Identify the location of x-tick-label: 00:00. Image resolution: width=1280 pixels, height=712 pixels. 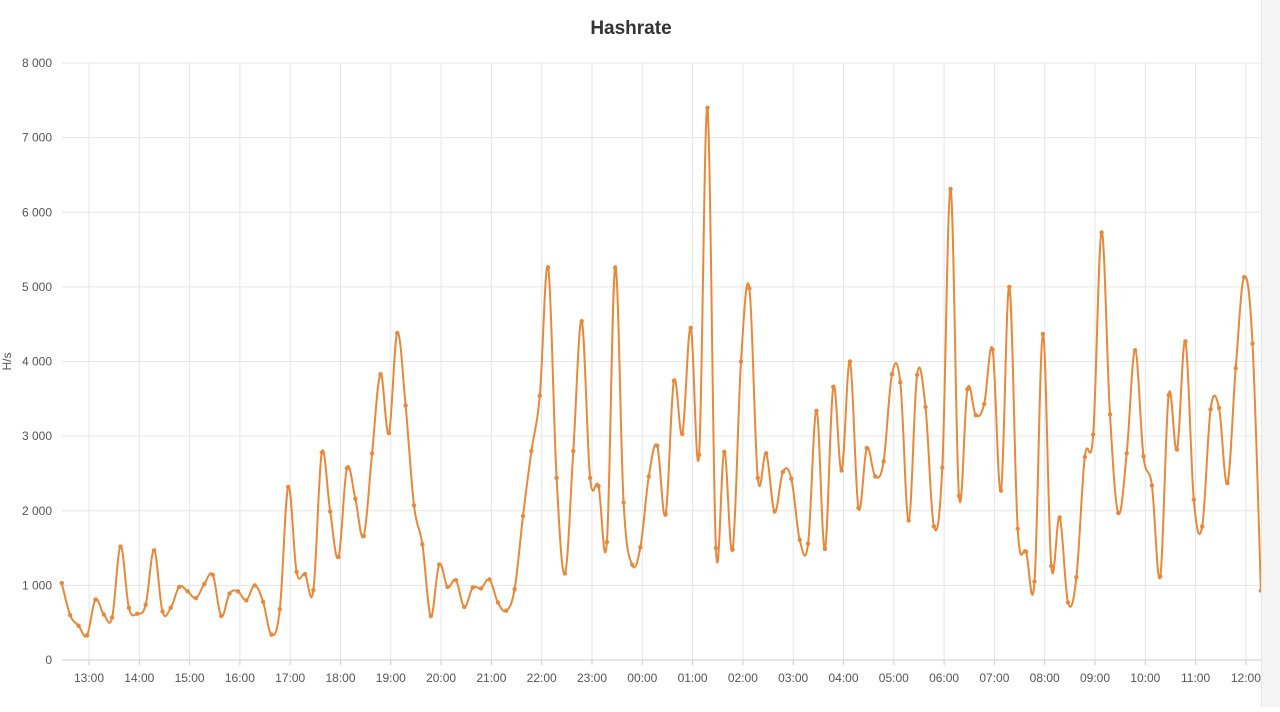
(642, 678).